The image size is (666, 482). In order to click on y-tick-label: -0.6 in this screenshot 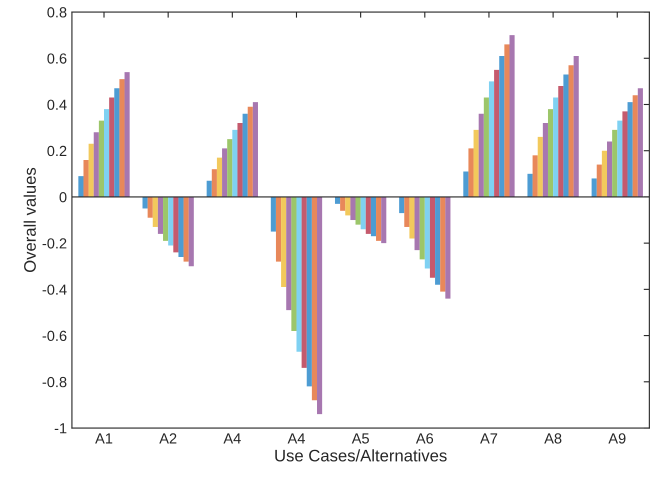, I will do `click(54, 336)`.